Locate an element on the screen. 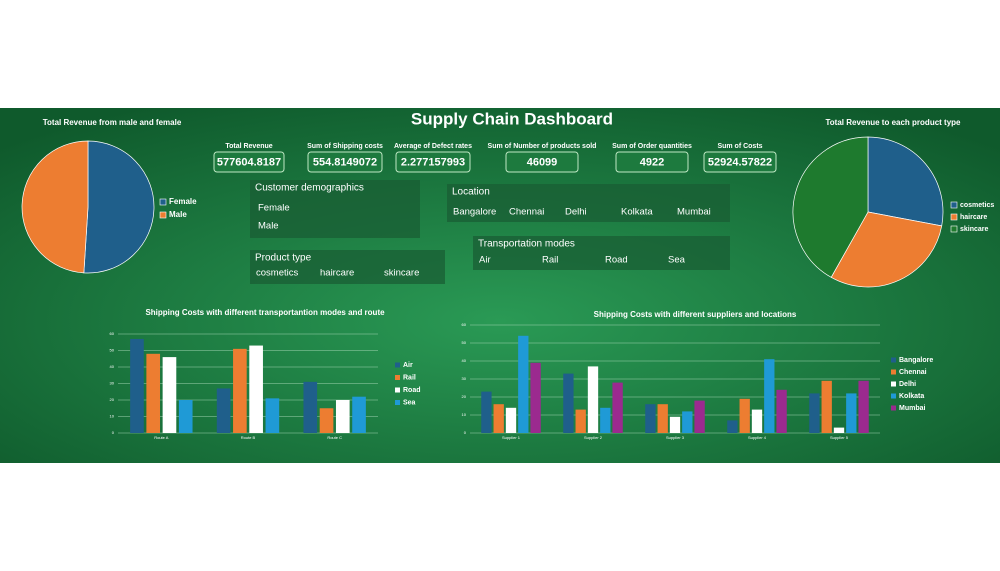 The width and height of the screenshot is (1000, 571). kpi-label: Average of Defect rates is located at coordinates (433, 146).